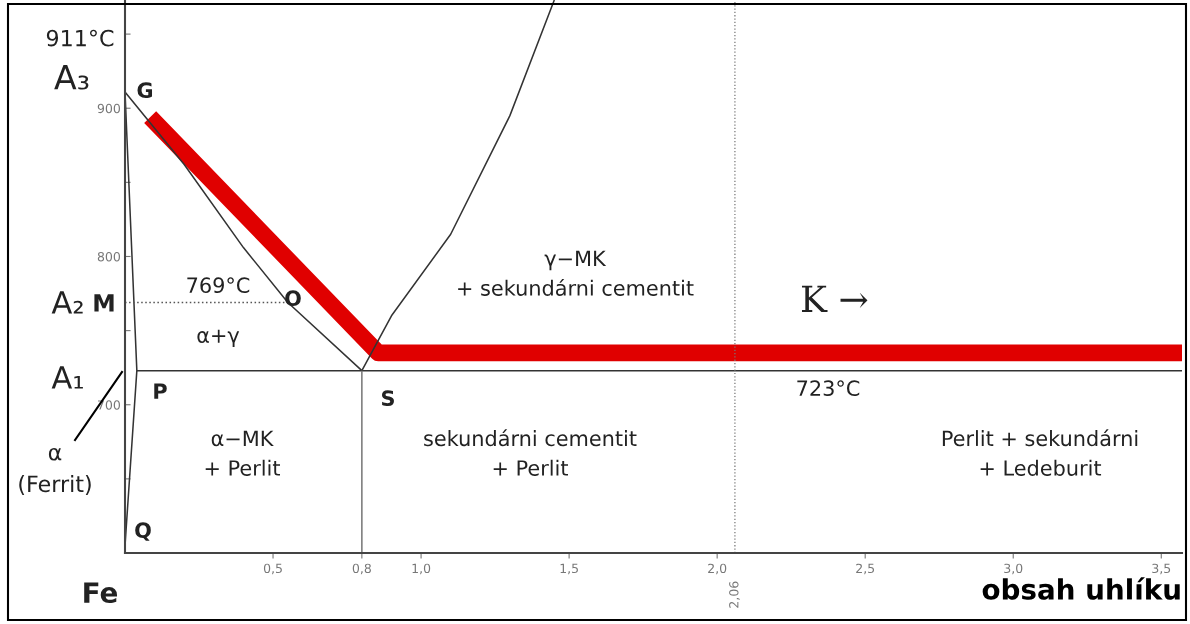 This screenshot has width=1190, height=624. What do you see at coordinates (530, 452) in the screenshot?
I see `annotation: sekundárni cementit + Perlit` at bounding box center [530, 452].